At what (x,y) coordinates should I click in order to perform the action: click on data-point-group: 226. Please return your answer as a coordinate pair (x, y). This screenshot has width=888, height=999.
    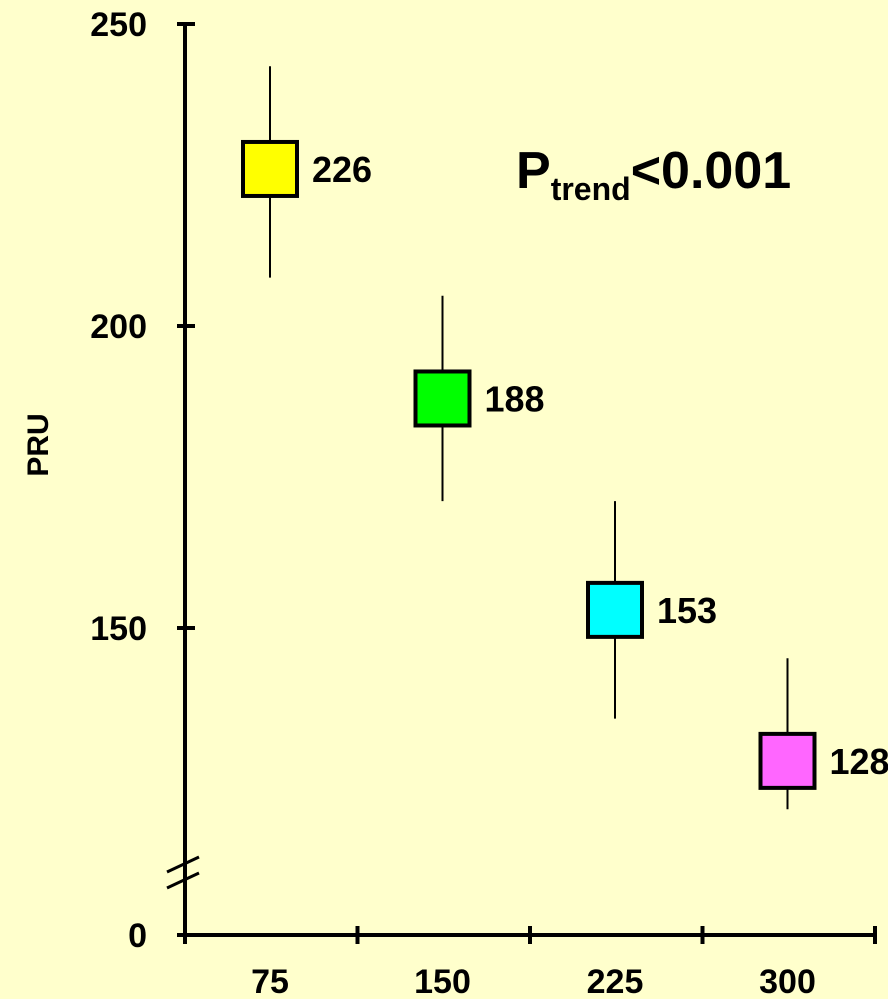
    Looking at the image, I should click on (306, 172).